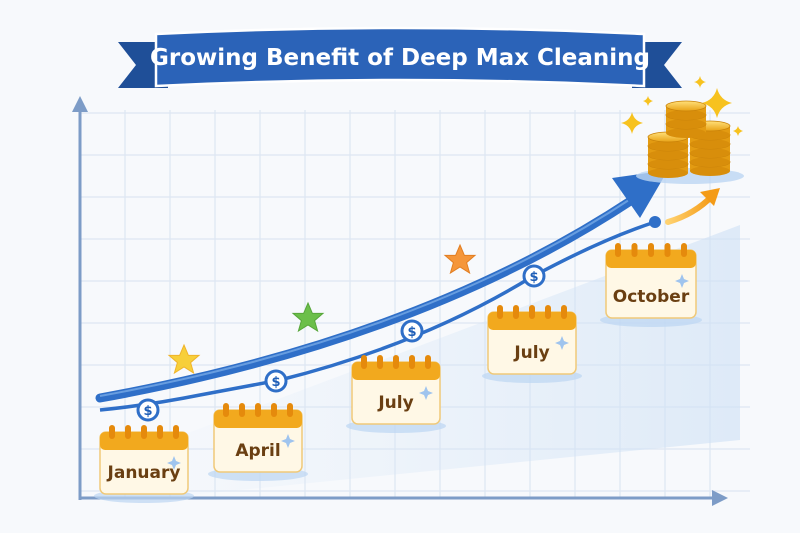 The height and width of the screenshot is (533, 800). Describe the element at coordinates (682, 106) in the screenshot. I see `sparkle-icon` at that location.